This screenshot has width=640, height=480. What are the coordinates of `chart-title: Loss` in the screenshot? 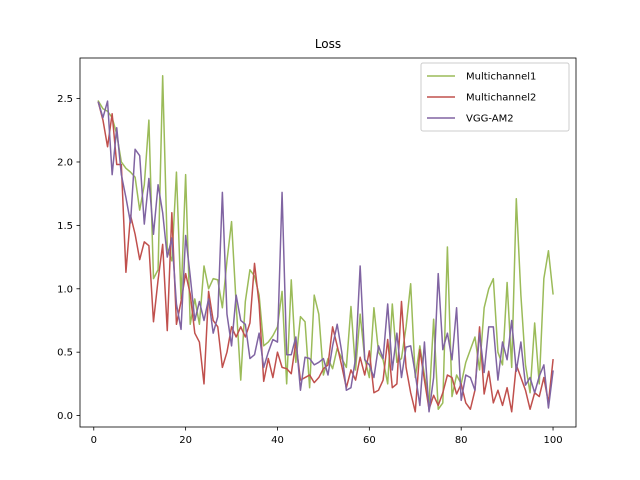 It's located at (328, 44).